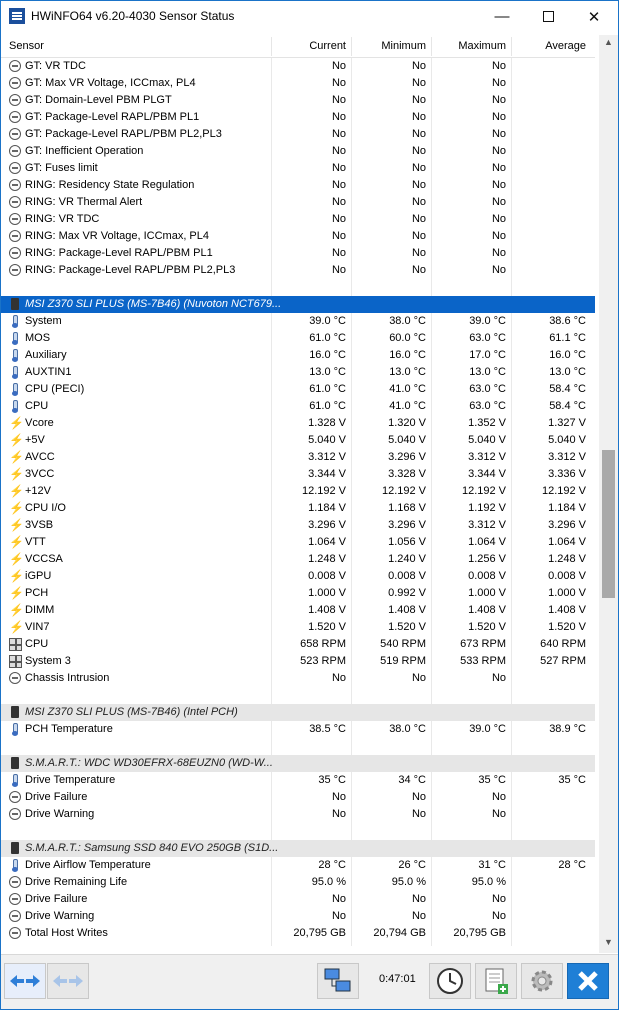 The width and height of the screenshot is (619, 1010). What do you see at coordinates (338, 981) in the screenshot?
I see `network-button` at bounding box center [338, 981].